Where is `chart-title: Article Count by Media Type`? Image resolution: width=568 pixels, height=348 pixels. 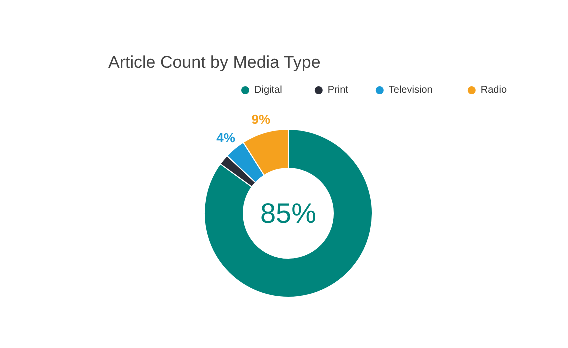
chart-title: Article Count by Media Type is located at coordinates (214, 62).